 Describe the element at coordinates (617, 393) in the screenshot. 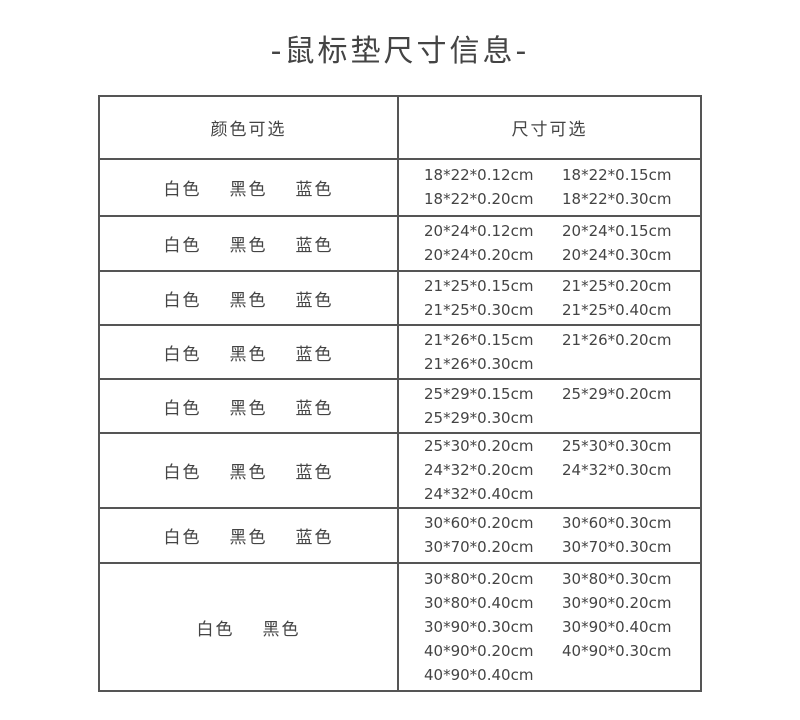

I see `size-option: 25*29*0.20cm` at that location.